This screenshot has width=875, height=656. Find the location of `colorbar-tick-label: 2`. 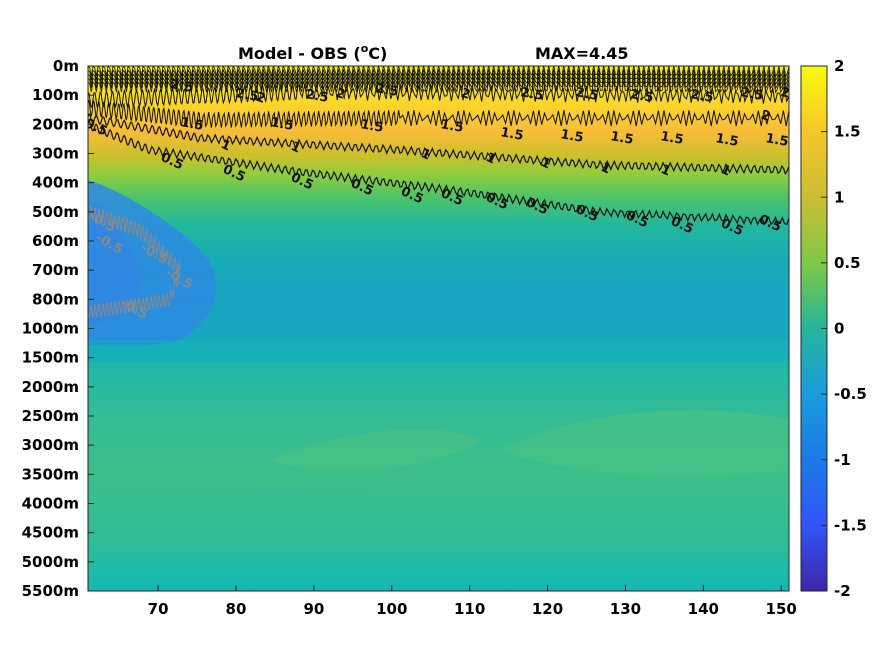

colorbar-tick-label: 2 is located at coordinates (839, 66).